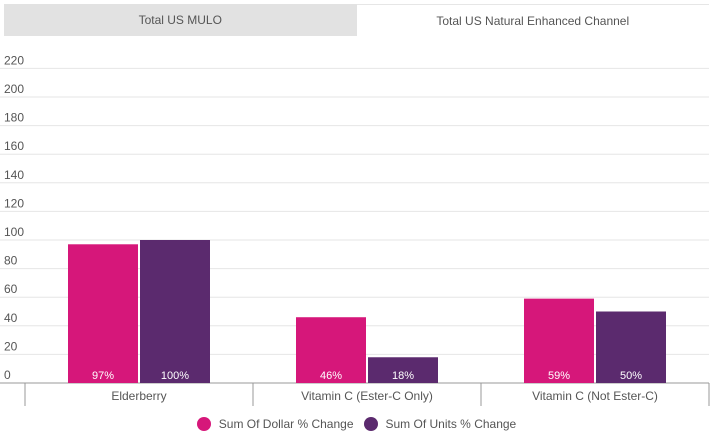  I want to click on y-tick-label-160: 160, so click(14, 146).